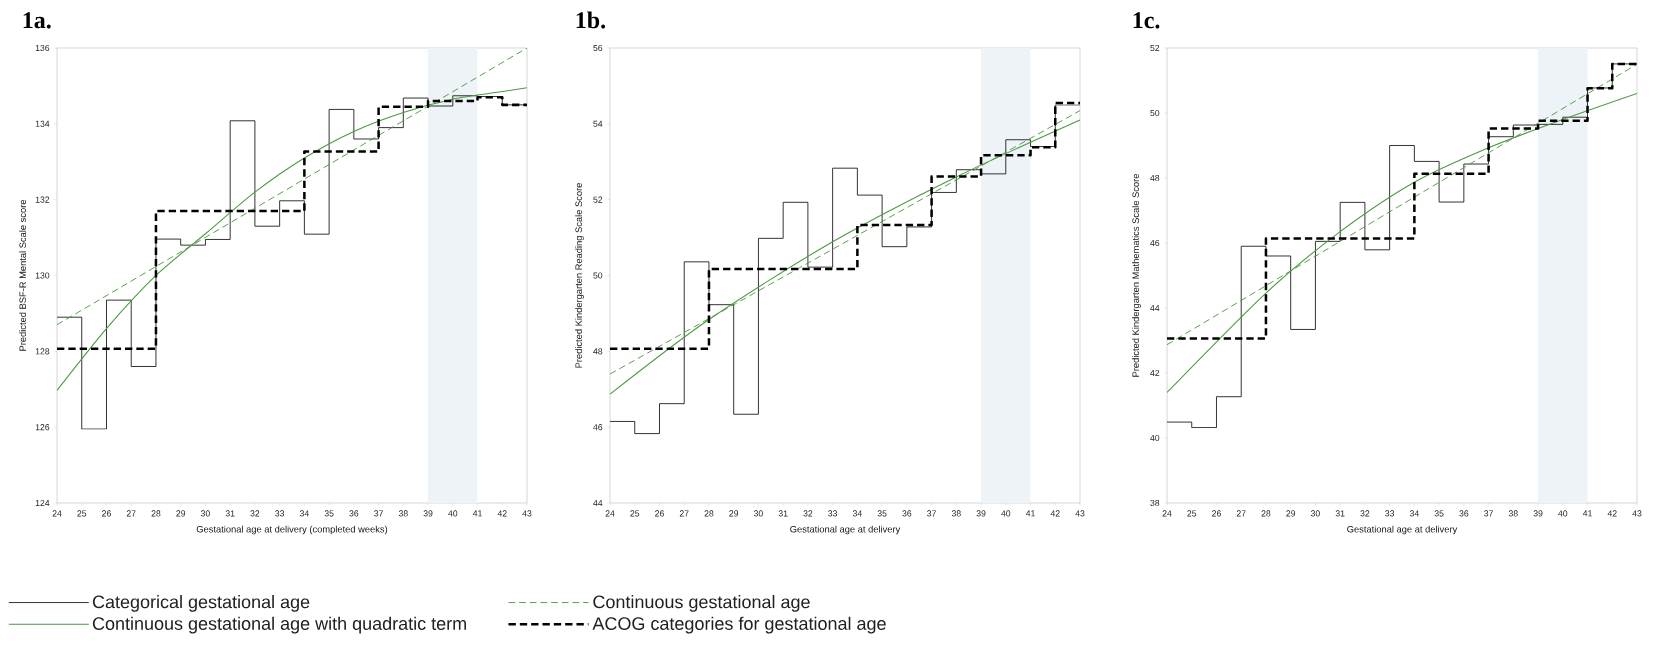 This screenshot has height=663, width=1664. Describe the element at coordinates (1155, 373) in the screenshot. I see `y-tick-label: 42` at that location.